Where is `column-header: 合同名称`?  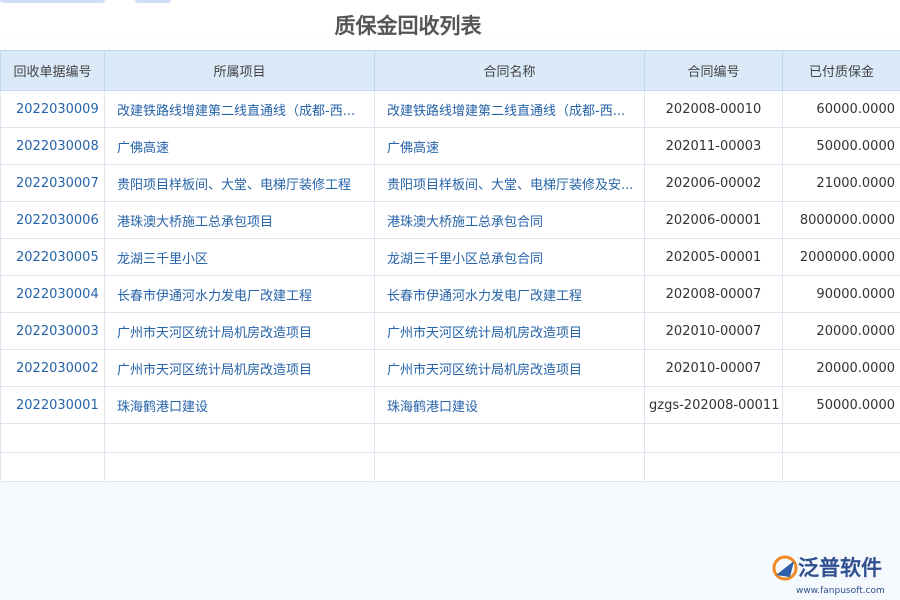 column-header: 合同名称 is located at coordinates (509, 70).